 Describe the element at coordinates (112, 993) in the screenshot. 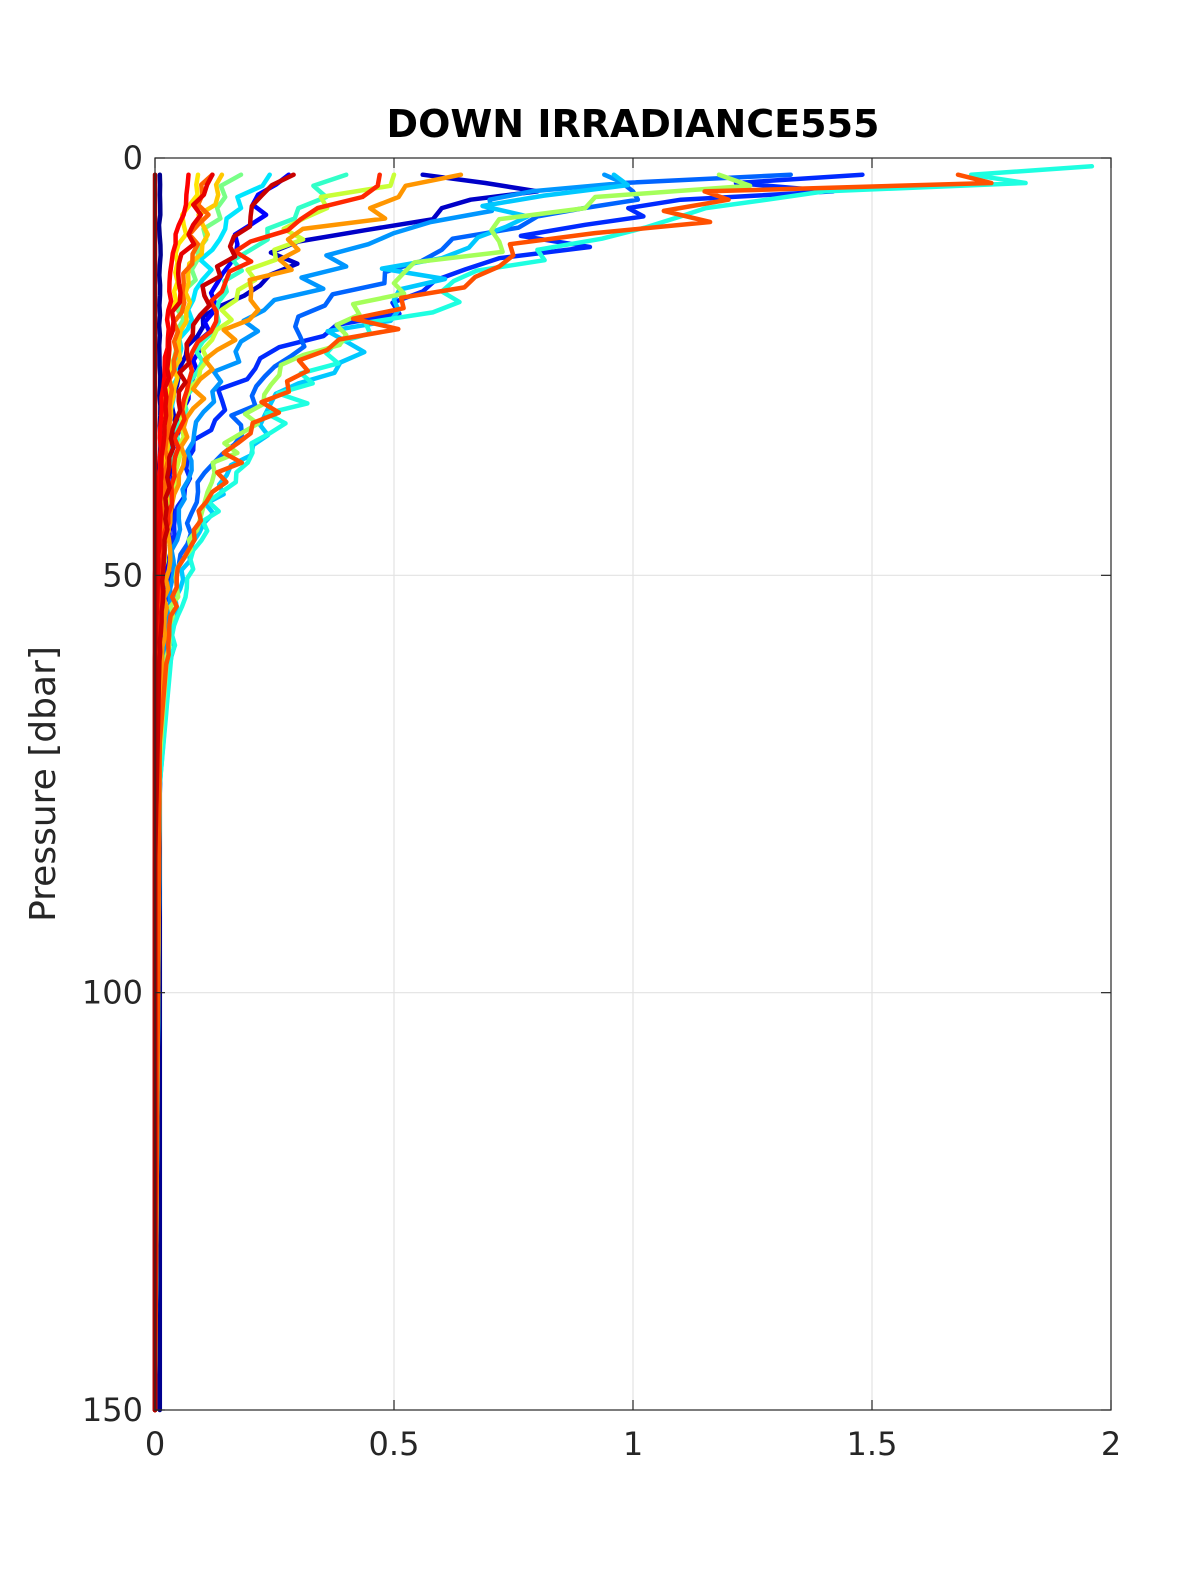

I see `y-tick-label: 100` at that location.